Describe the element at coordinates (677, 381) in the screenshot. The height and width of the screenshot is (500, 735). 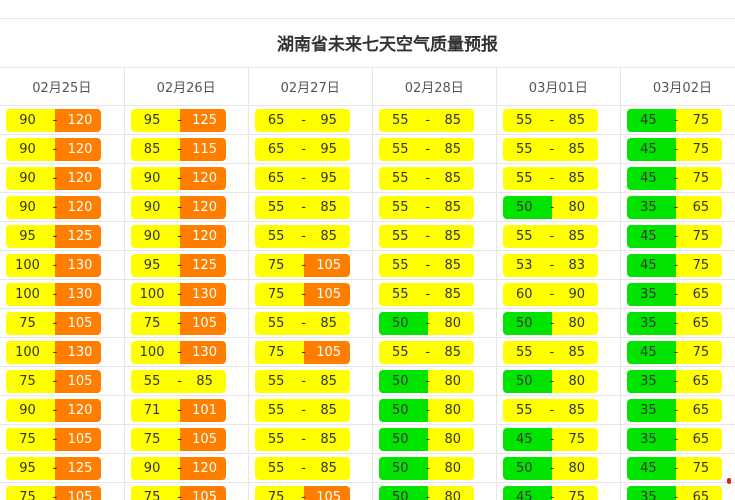
I see `forecast-cell: 35 65-` at that location.